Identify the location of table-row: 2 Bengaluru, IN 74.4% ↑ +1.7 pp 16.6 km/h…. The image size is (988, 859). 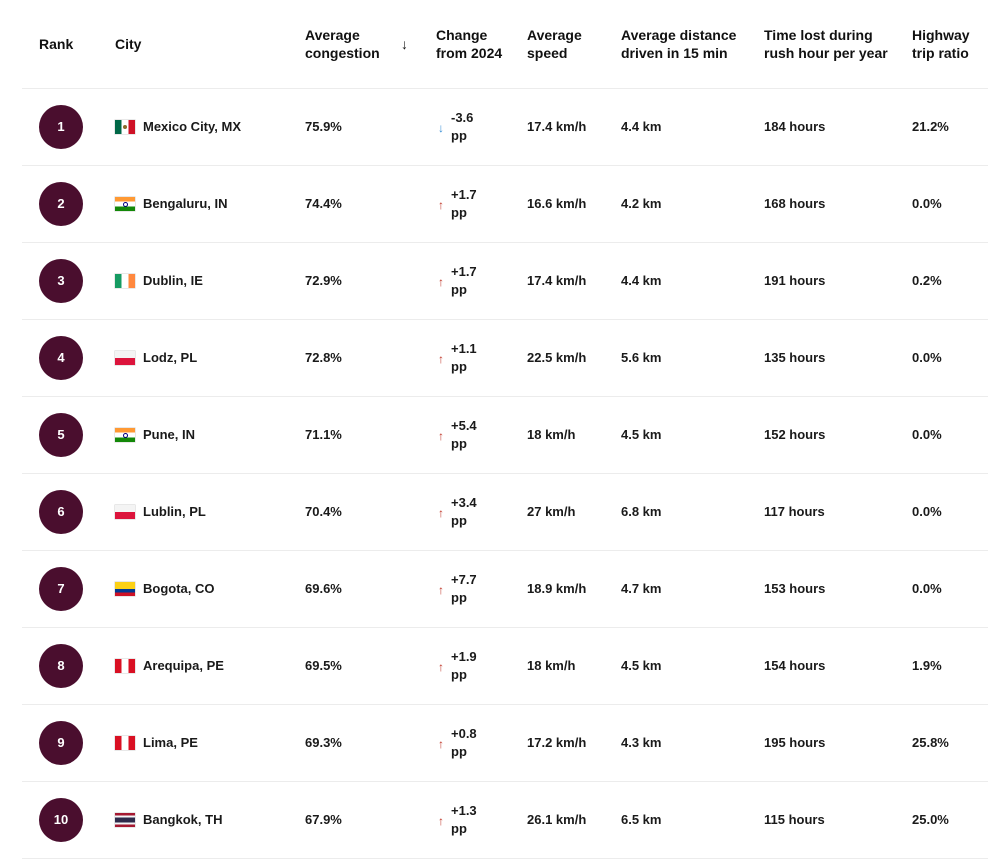
(505, 204).